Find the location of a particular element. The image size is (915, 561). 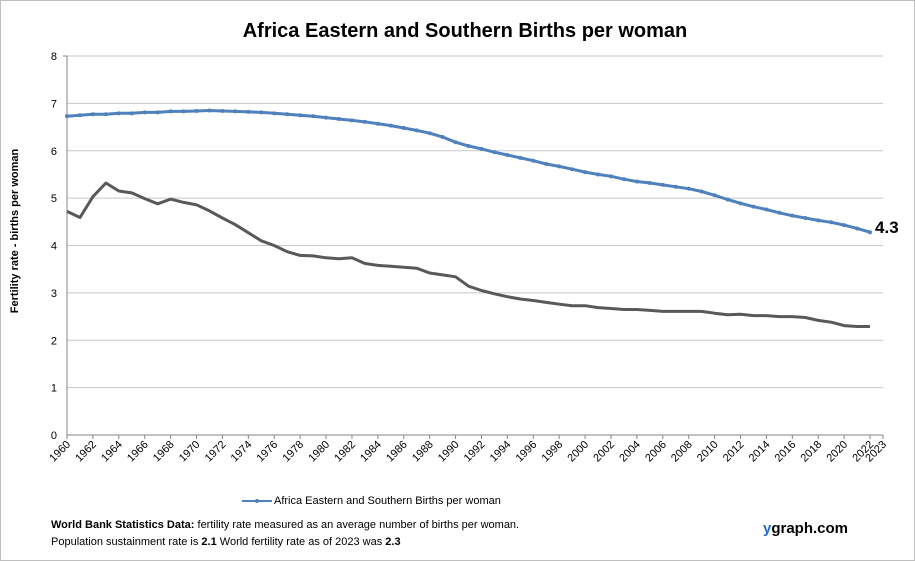

sustainment-rate: 2.1 is located at coordinates (209, 542).